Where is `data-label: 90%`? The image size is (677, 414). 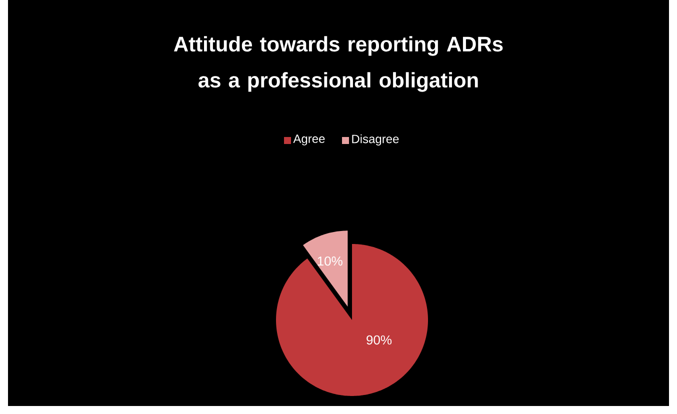 data-label: 90% is located at coordinates (379, 340).